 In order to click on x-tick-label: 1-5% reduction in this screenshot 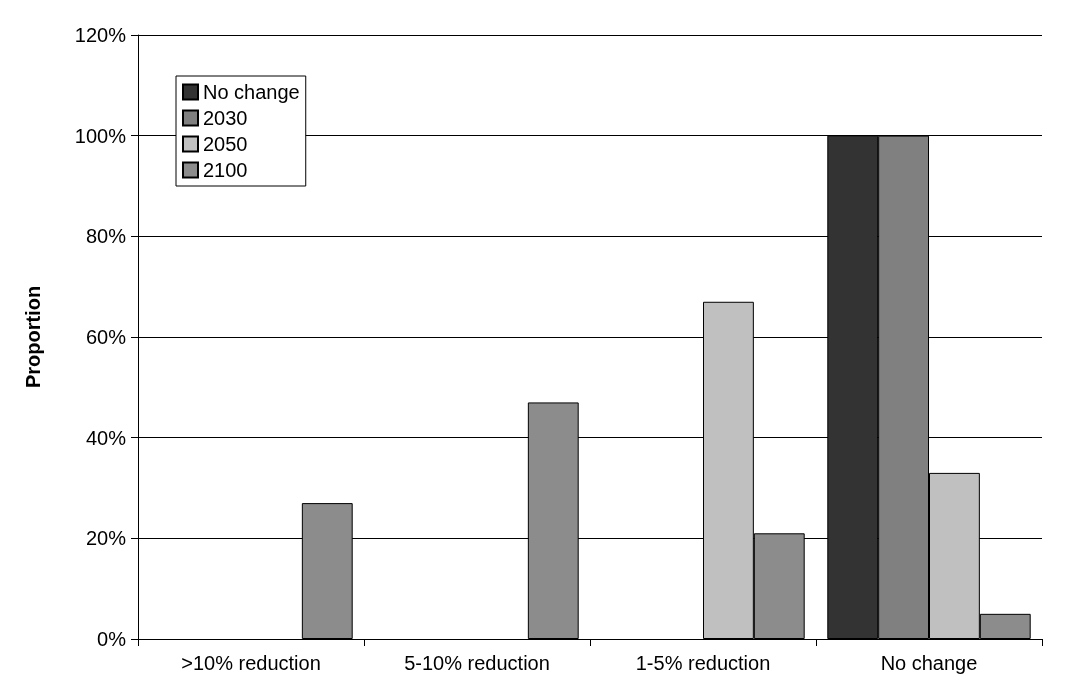, I will do `click(703, 663)`.